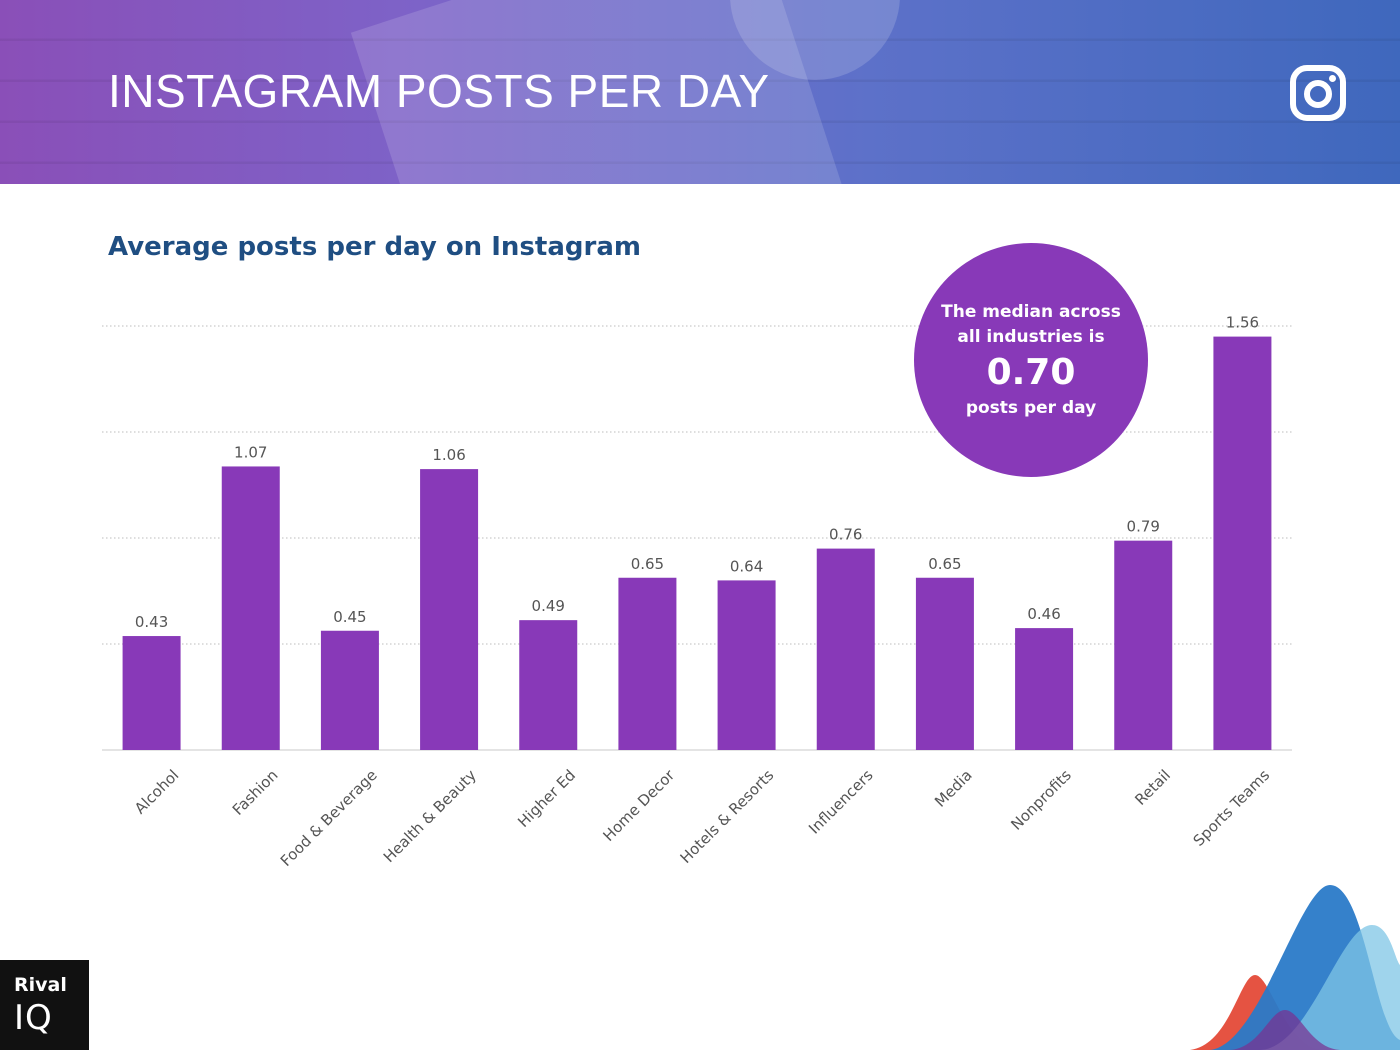 The height and width of the screenshot is (1050, 1400). What do you see at coordinates (953, 788) in the screenshot?
I see `x-tick-label: Media` at bounding box center [953, 788].